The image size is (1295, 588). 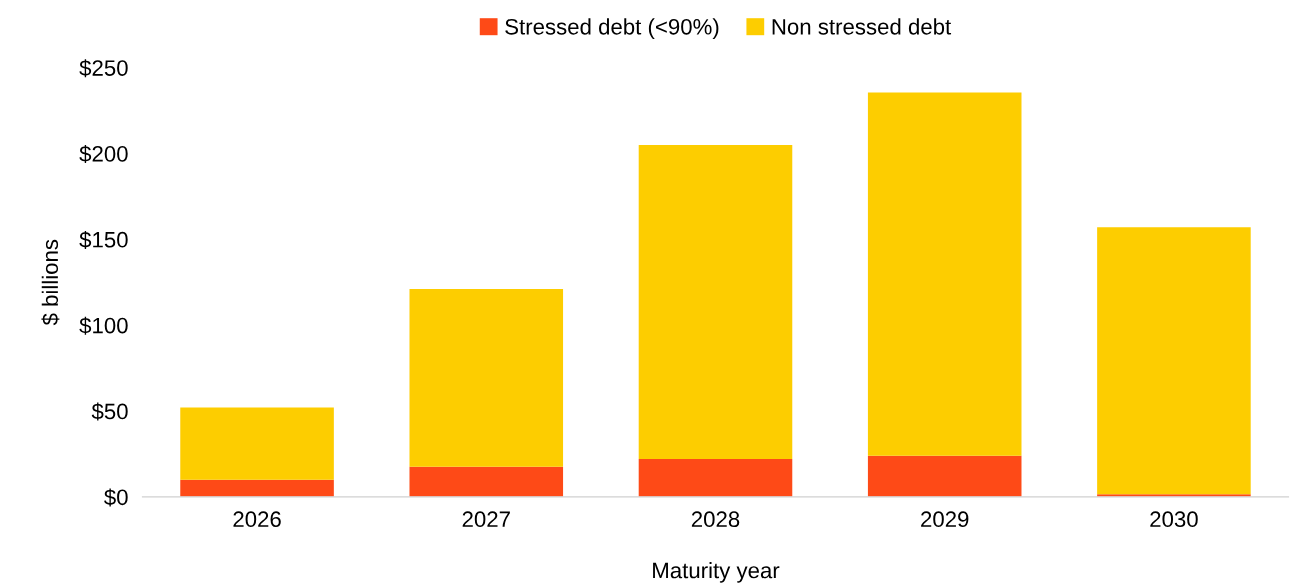 What do you see at coordinates (257, 519) in the screenshot?
I see `x-tick-label: 2026` at bounding box center [257, 519].